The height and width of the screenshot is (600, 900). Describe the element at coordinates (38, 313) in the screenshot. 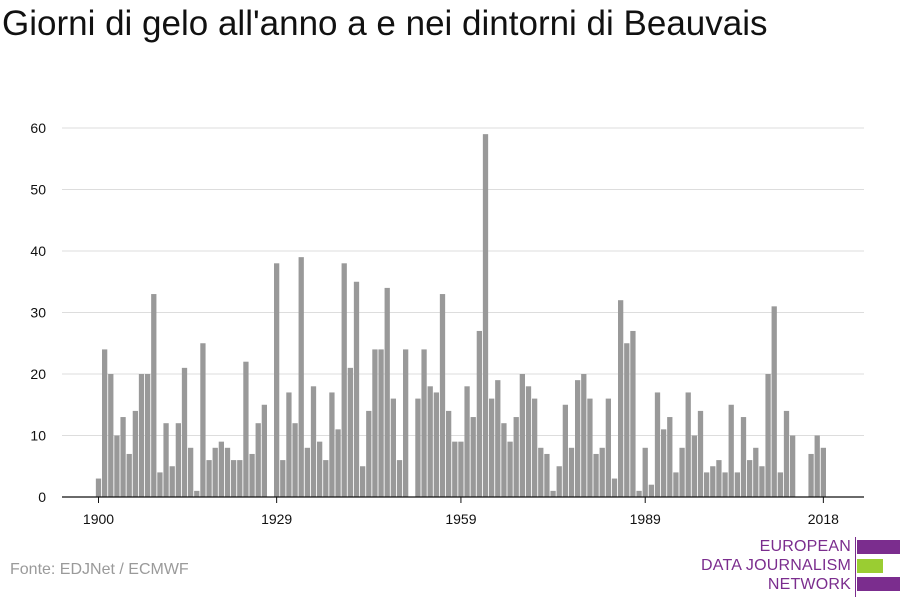

I see `y-tick-label: 30` at that location.